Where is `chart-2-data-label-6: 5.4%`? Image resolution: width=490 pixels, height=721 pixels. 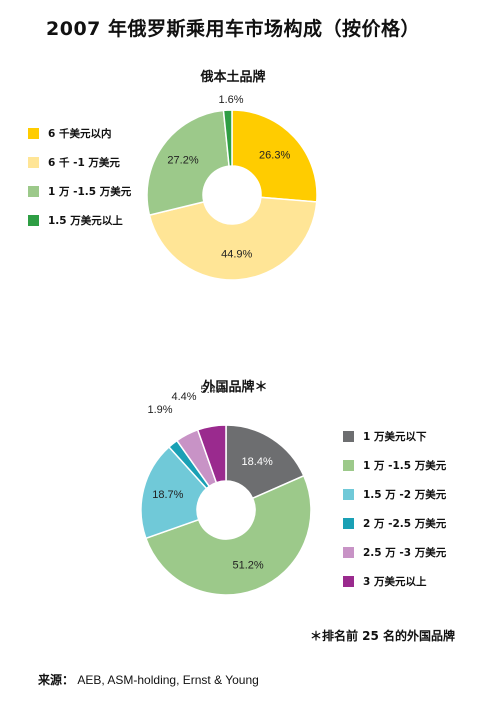
chart-2-data-label-6: 5.4% is located at coordinates (212, 390).